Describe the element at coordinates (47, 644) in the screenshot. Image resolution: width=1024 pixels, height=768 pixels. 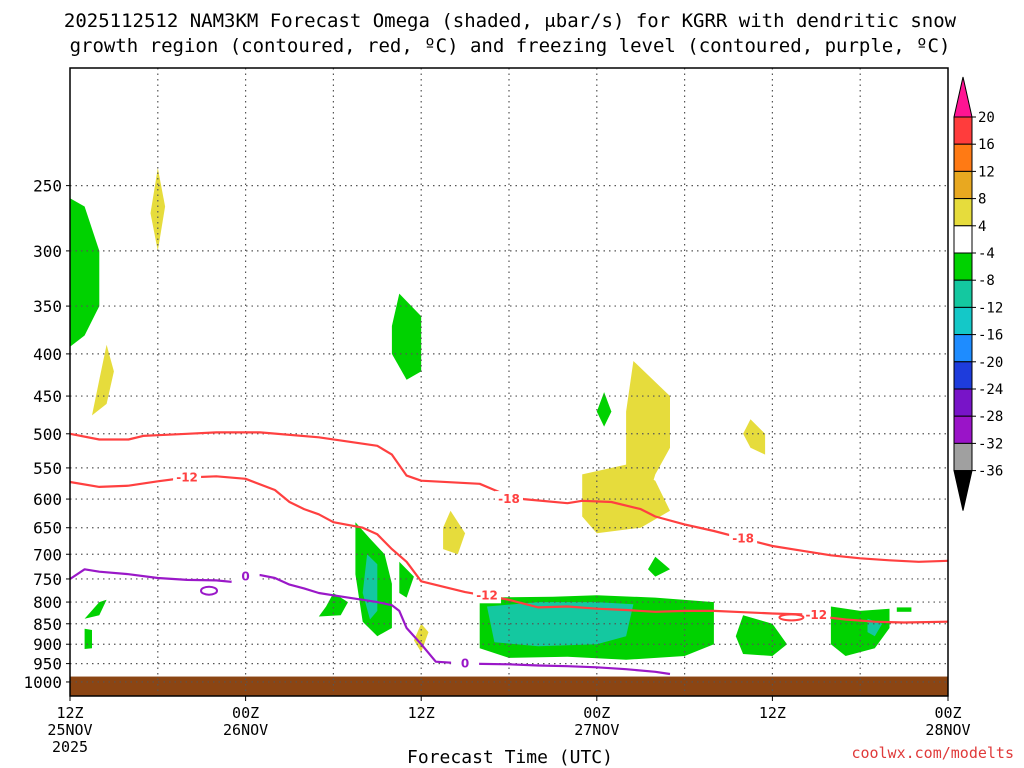
I see `y-tick-900: 900` at that location.